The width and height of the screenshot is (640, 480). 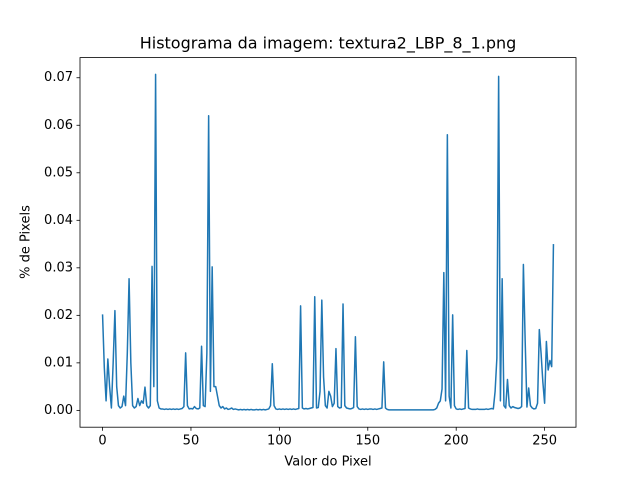 I want to click on x-tick-label: 50, so click(x=191, y=441).